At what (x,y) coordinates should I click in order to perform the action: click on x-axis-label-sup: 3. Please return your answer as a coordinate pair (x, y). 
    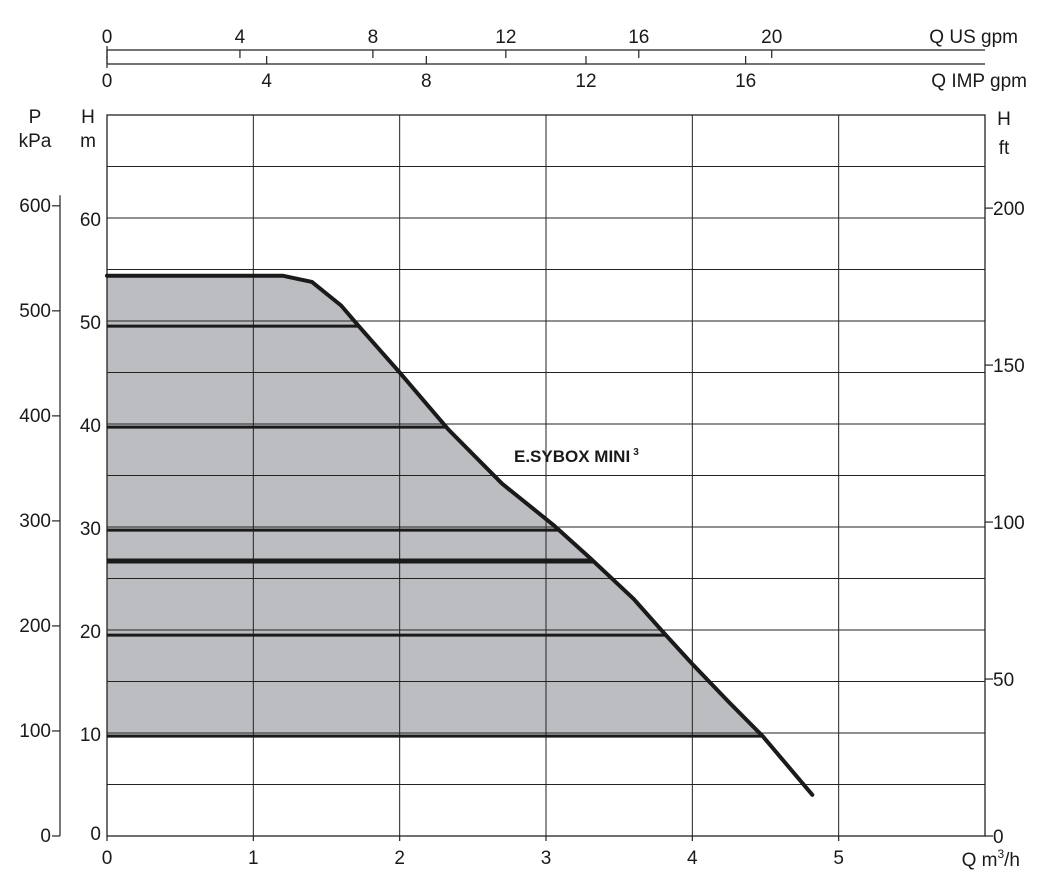
    Looking at the image, I should click on (1000, 854).